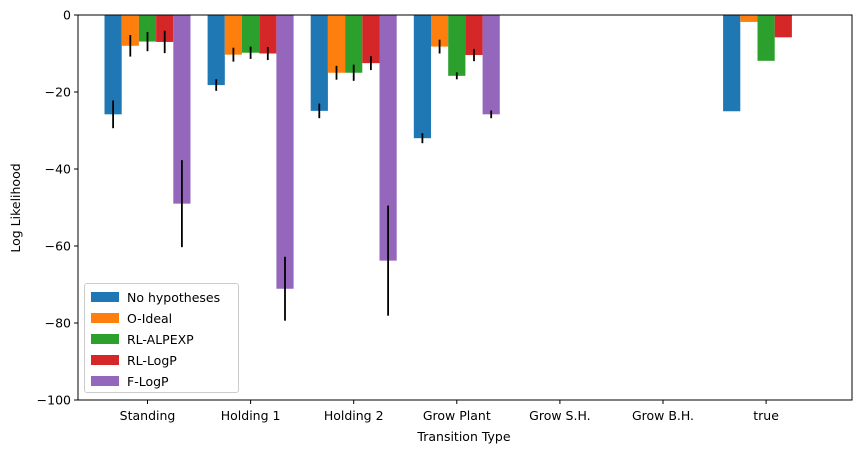 This screenshot has width=862, height=453. I want to click on legend-label: RL-ALPEXP, so click(160, 339).